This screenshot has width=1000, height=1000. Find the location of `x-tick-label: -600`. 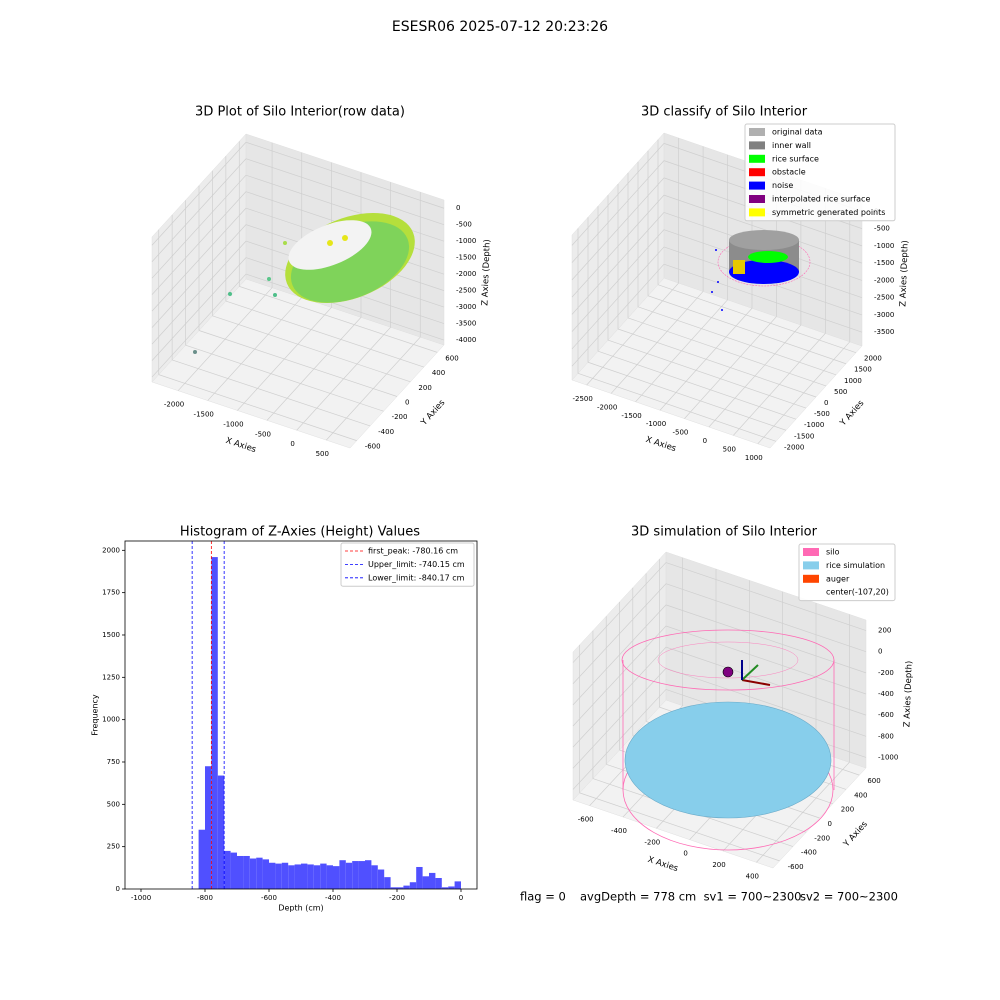

x-tick-label: -600 is located at coordinates (586, 820).